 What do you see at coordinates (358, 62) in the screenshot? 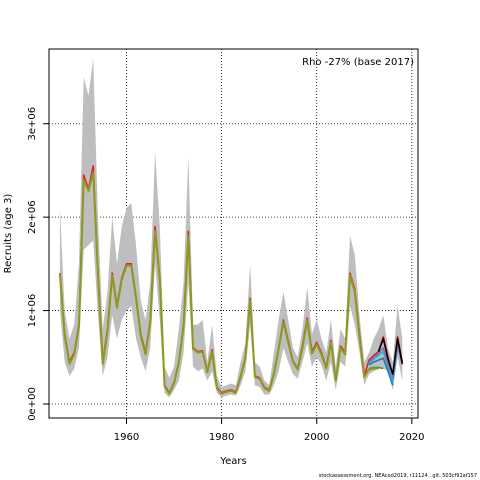
I see `rho-annotation: Rho -27% (base 2017)` at bounding box center [358, 62].